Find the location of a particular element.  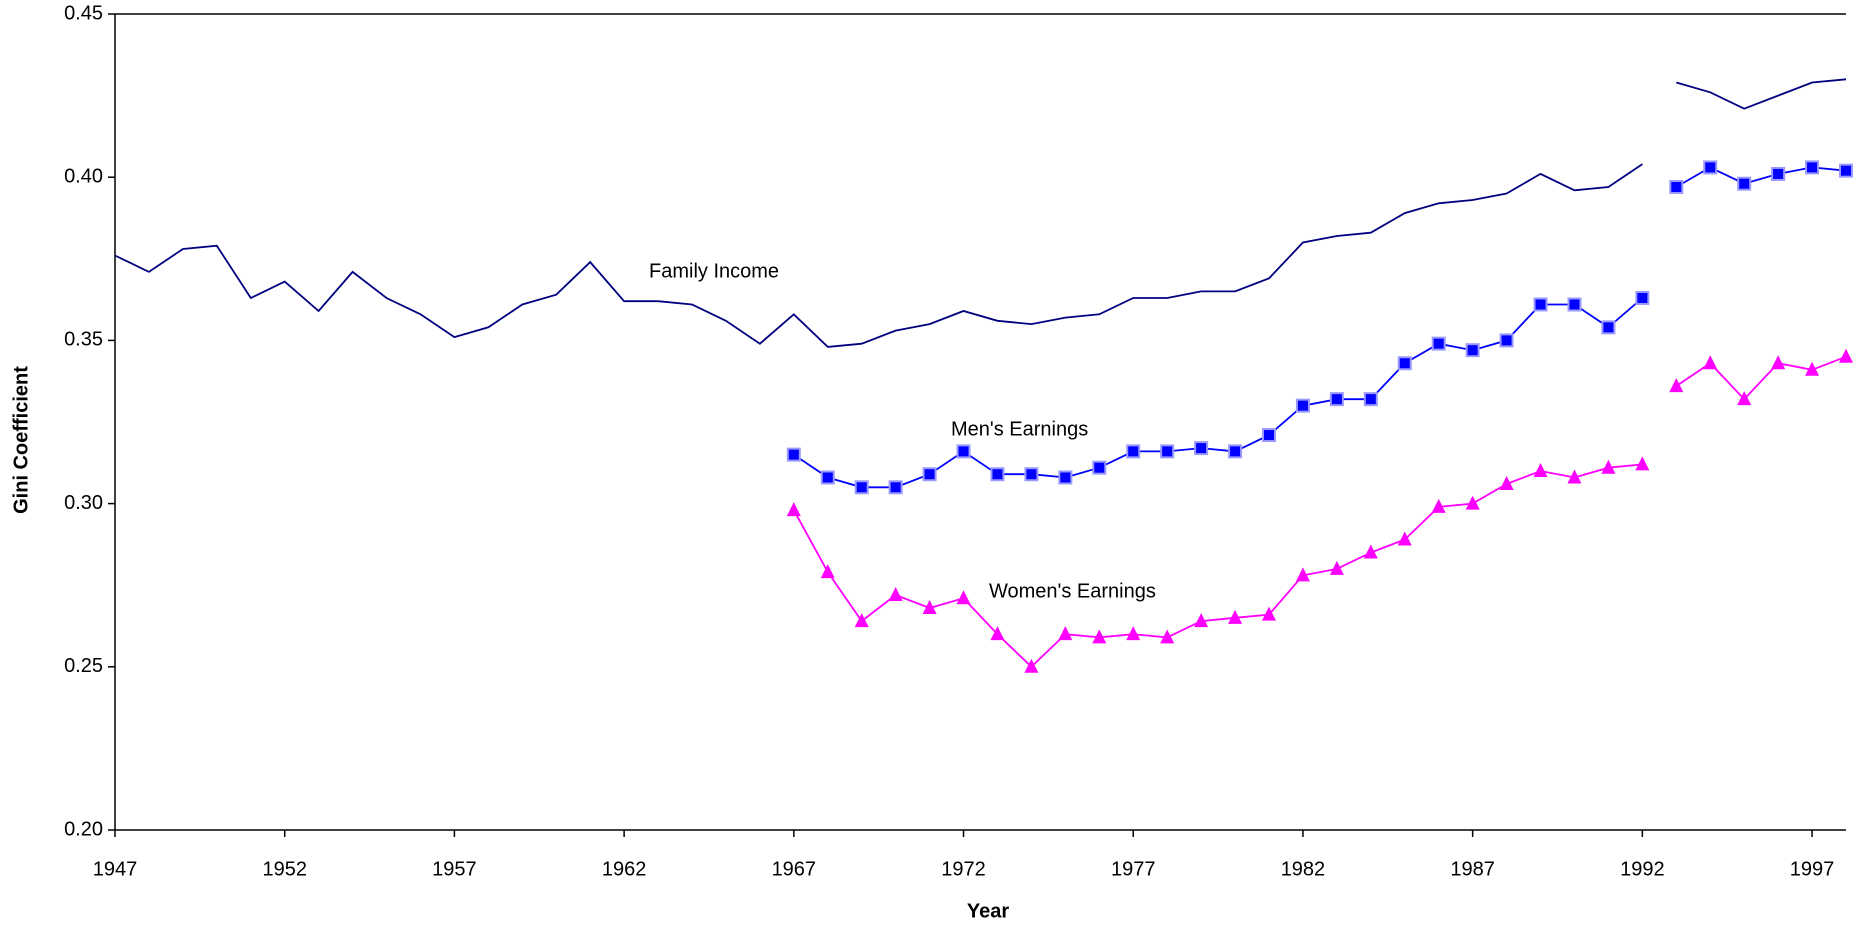

x-tick-label: 1982 is located at coordinates (1303, 869).